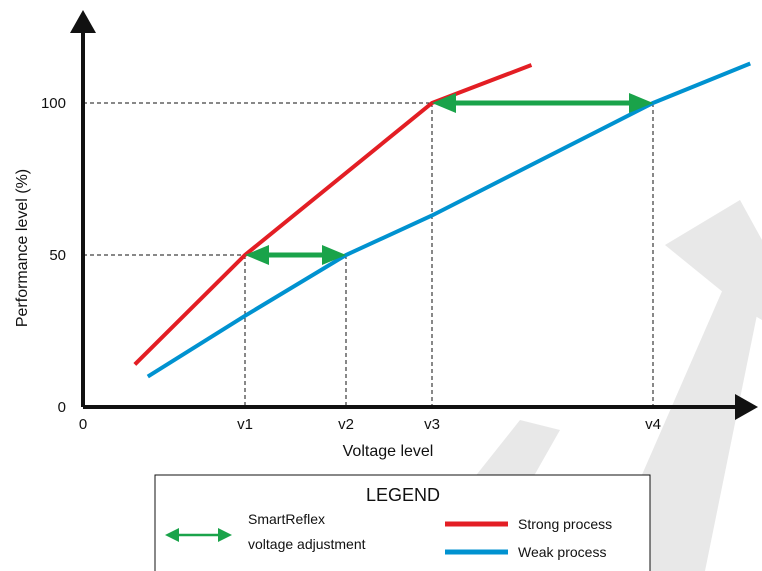 This screenshot has height=571, width=762. What do you see at coordinates (641, 103) in the screenshot?
I see `adjustment-arrow-1-head-right` at bounding box center [641, 103].